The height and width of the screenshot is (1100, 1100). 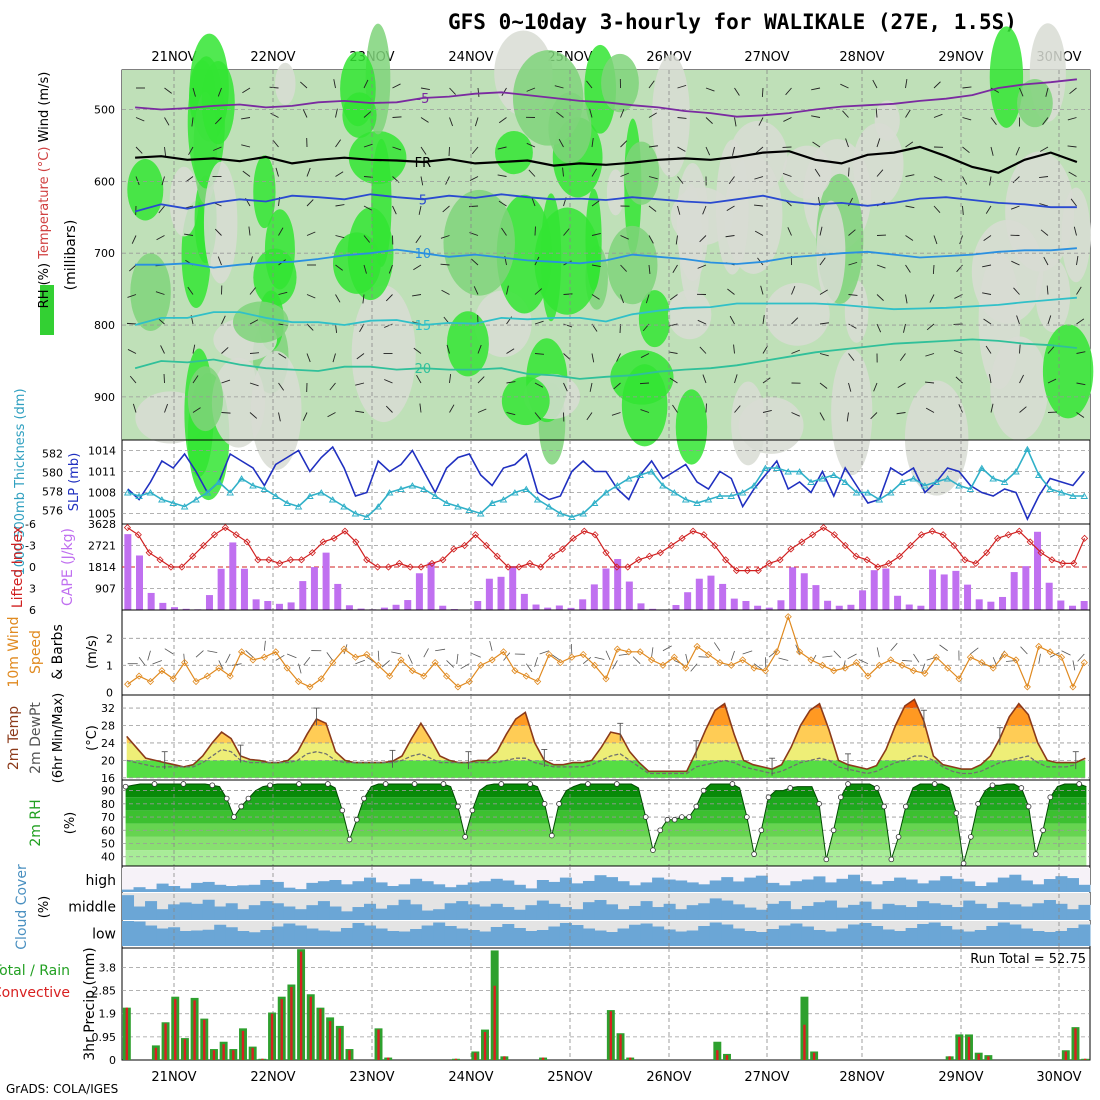 What do you see at coordinates (102, 451) in the screenshot?
I see `tick-label: 1014` at bounding box center [102, 451].